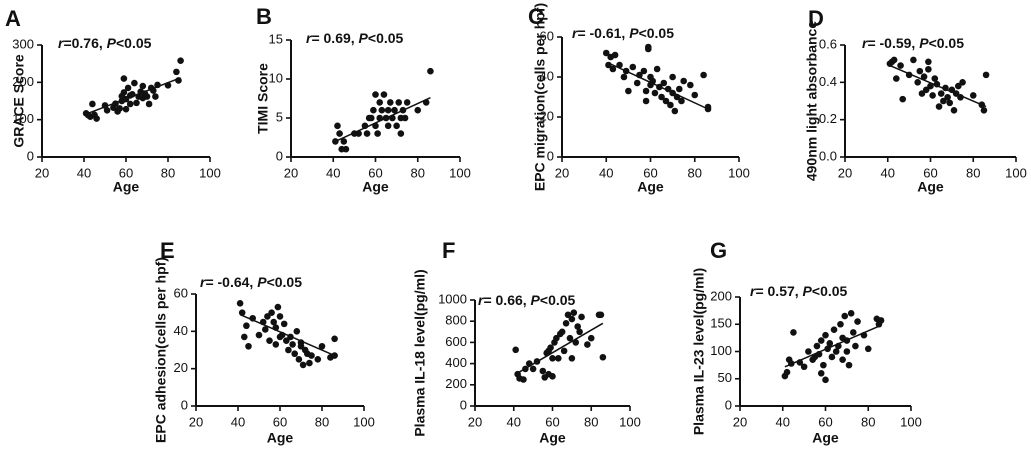 The width and height of the screenshot is (1031, 454). What do you see at coordinates (547, 35) in the screenshot?
I see `y-tick-label: 60` at bounding box center [547, 35].